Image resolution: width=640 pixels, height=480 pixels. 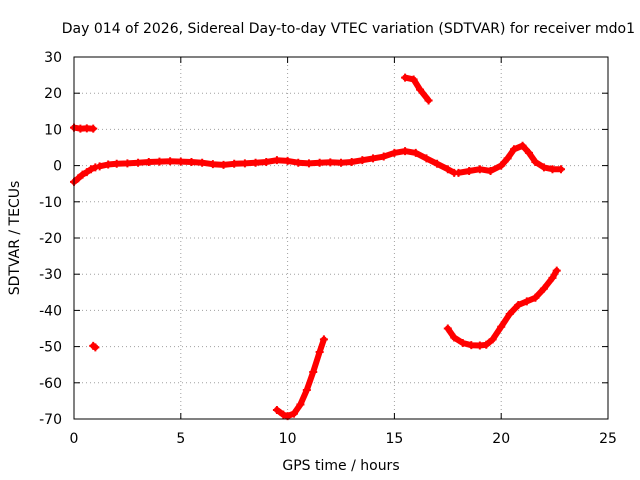 I want to click on y-tick-labels: 30 20 10 0 -10 -20 -30 -40 -50 -60 -70, so click(x=50, y=239).